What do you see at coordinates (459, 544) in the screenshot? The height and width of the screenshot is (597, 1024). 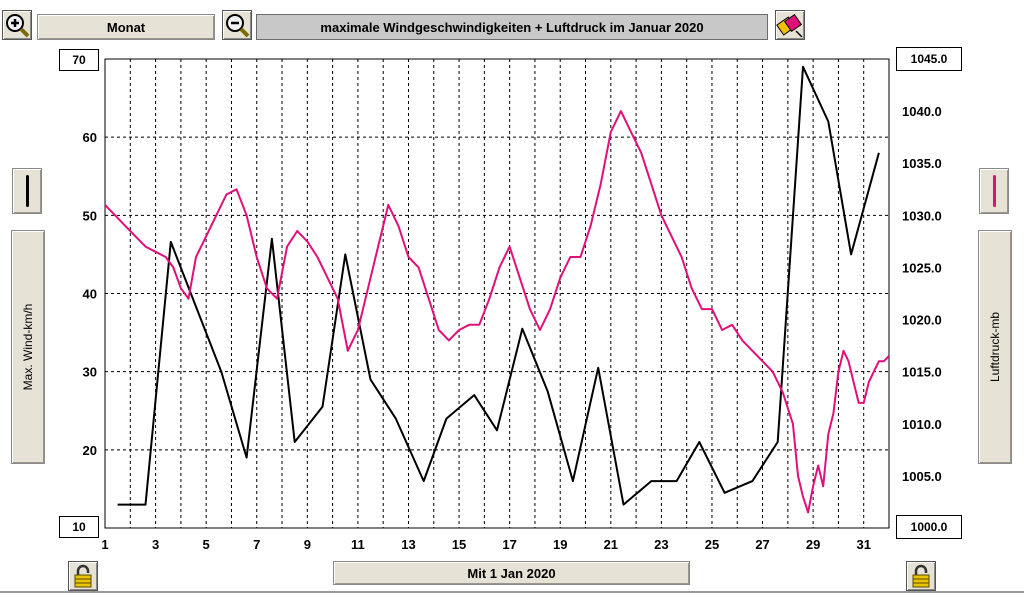 I see `x-tick-label: 15` at bounding box center [459, 544].